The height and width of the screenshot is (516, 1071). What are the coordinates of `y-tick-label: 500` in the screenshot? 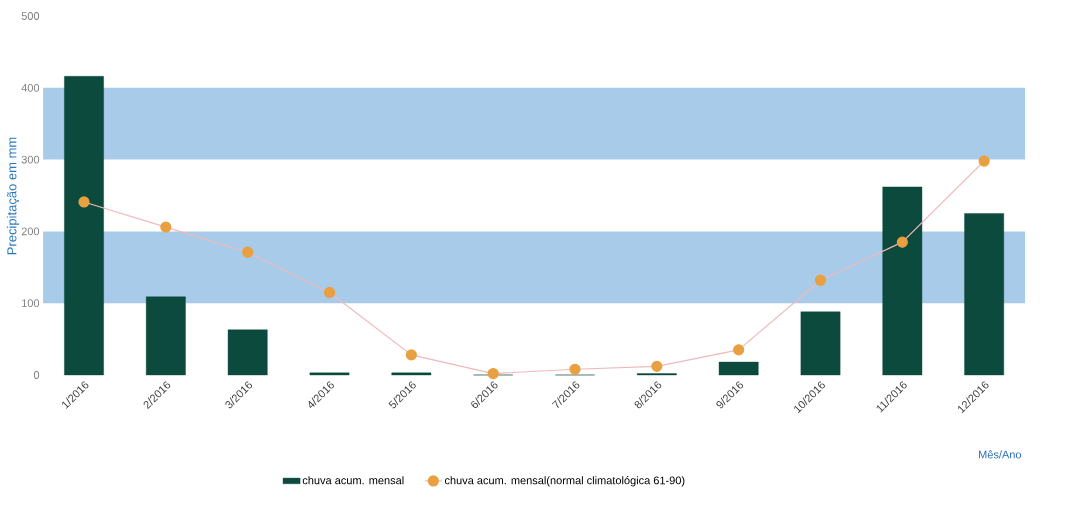 It's located at (30, 16).